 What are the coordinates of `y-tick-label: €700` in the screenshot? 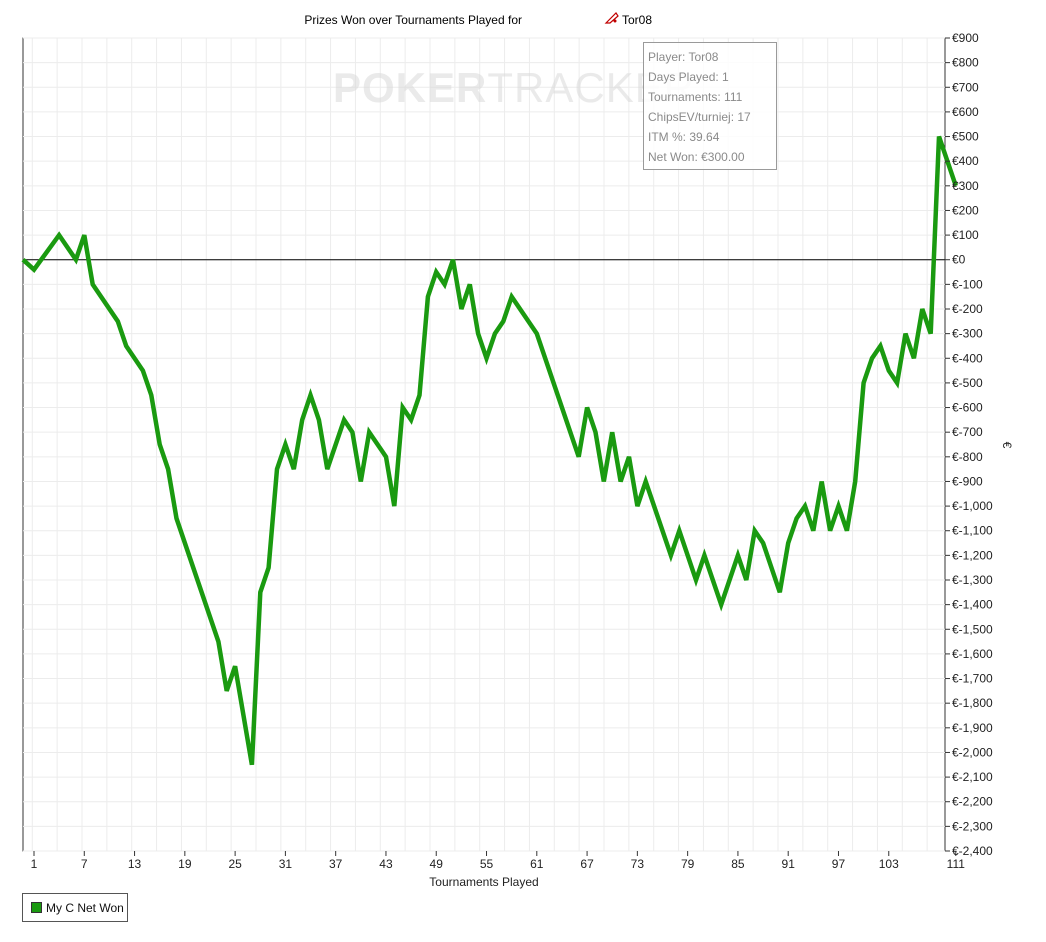 It's located at (965, 87).